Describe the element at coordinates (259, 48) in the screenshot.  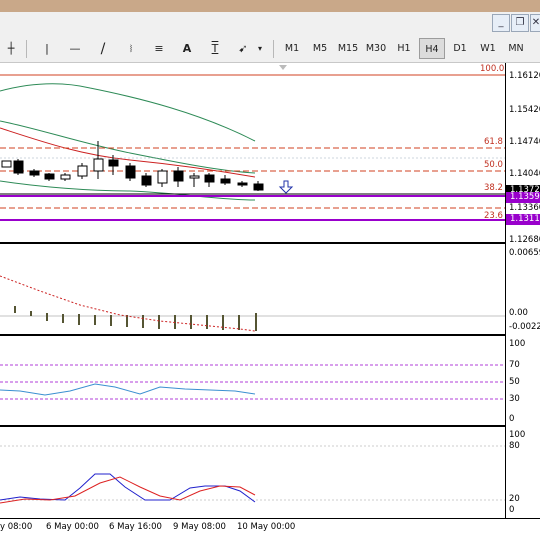
I see `chevron-down-icon: ▾` at that location.